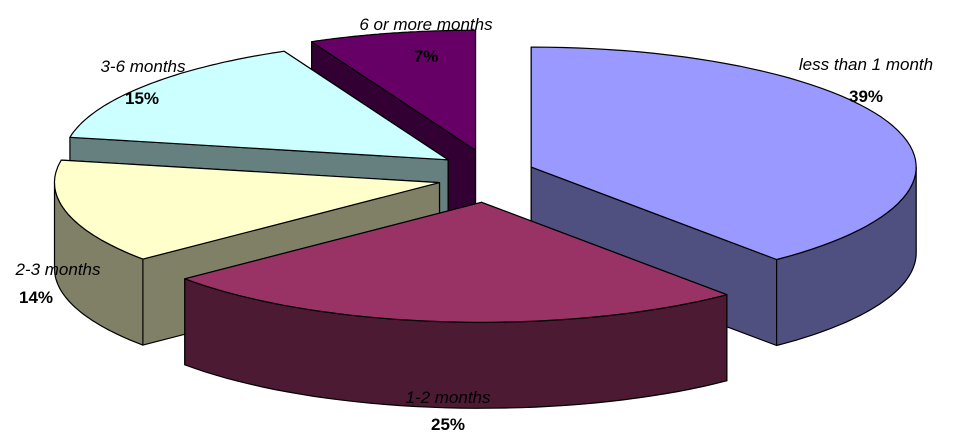  What do you see at coordinates (448, 424) in the screenshot?
I see `slice-percent-label: 25%` at bounding box center [448, 424].